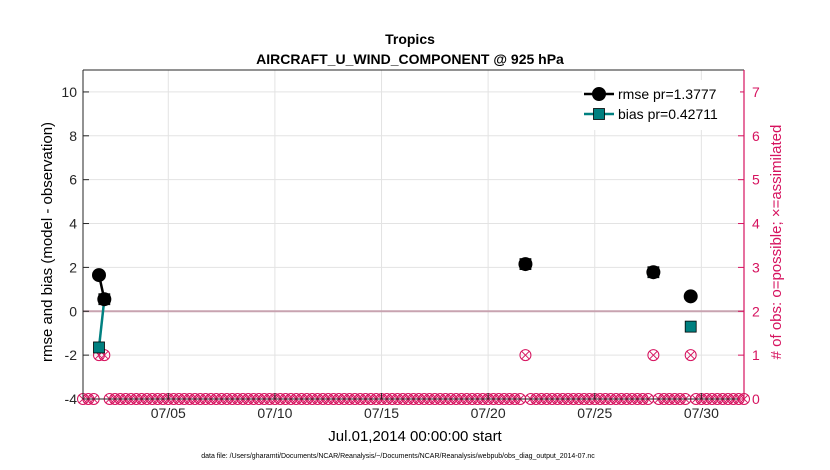 The image size is (830, 470). What do you see at coordinates (73, 311) in the screenshot?
I see `y-tick-label: 0` at bounding box center [73, 311].